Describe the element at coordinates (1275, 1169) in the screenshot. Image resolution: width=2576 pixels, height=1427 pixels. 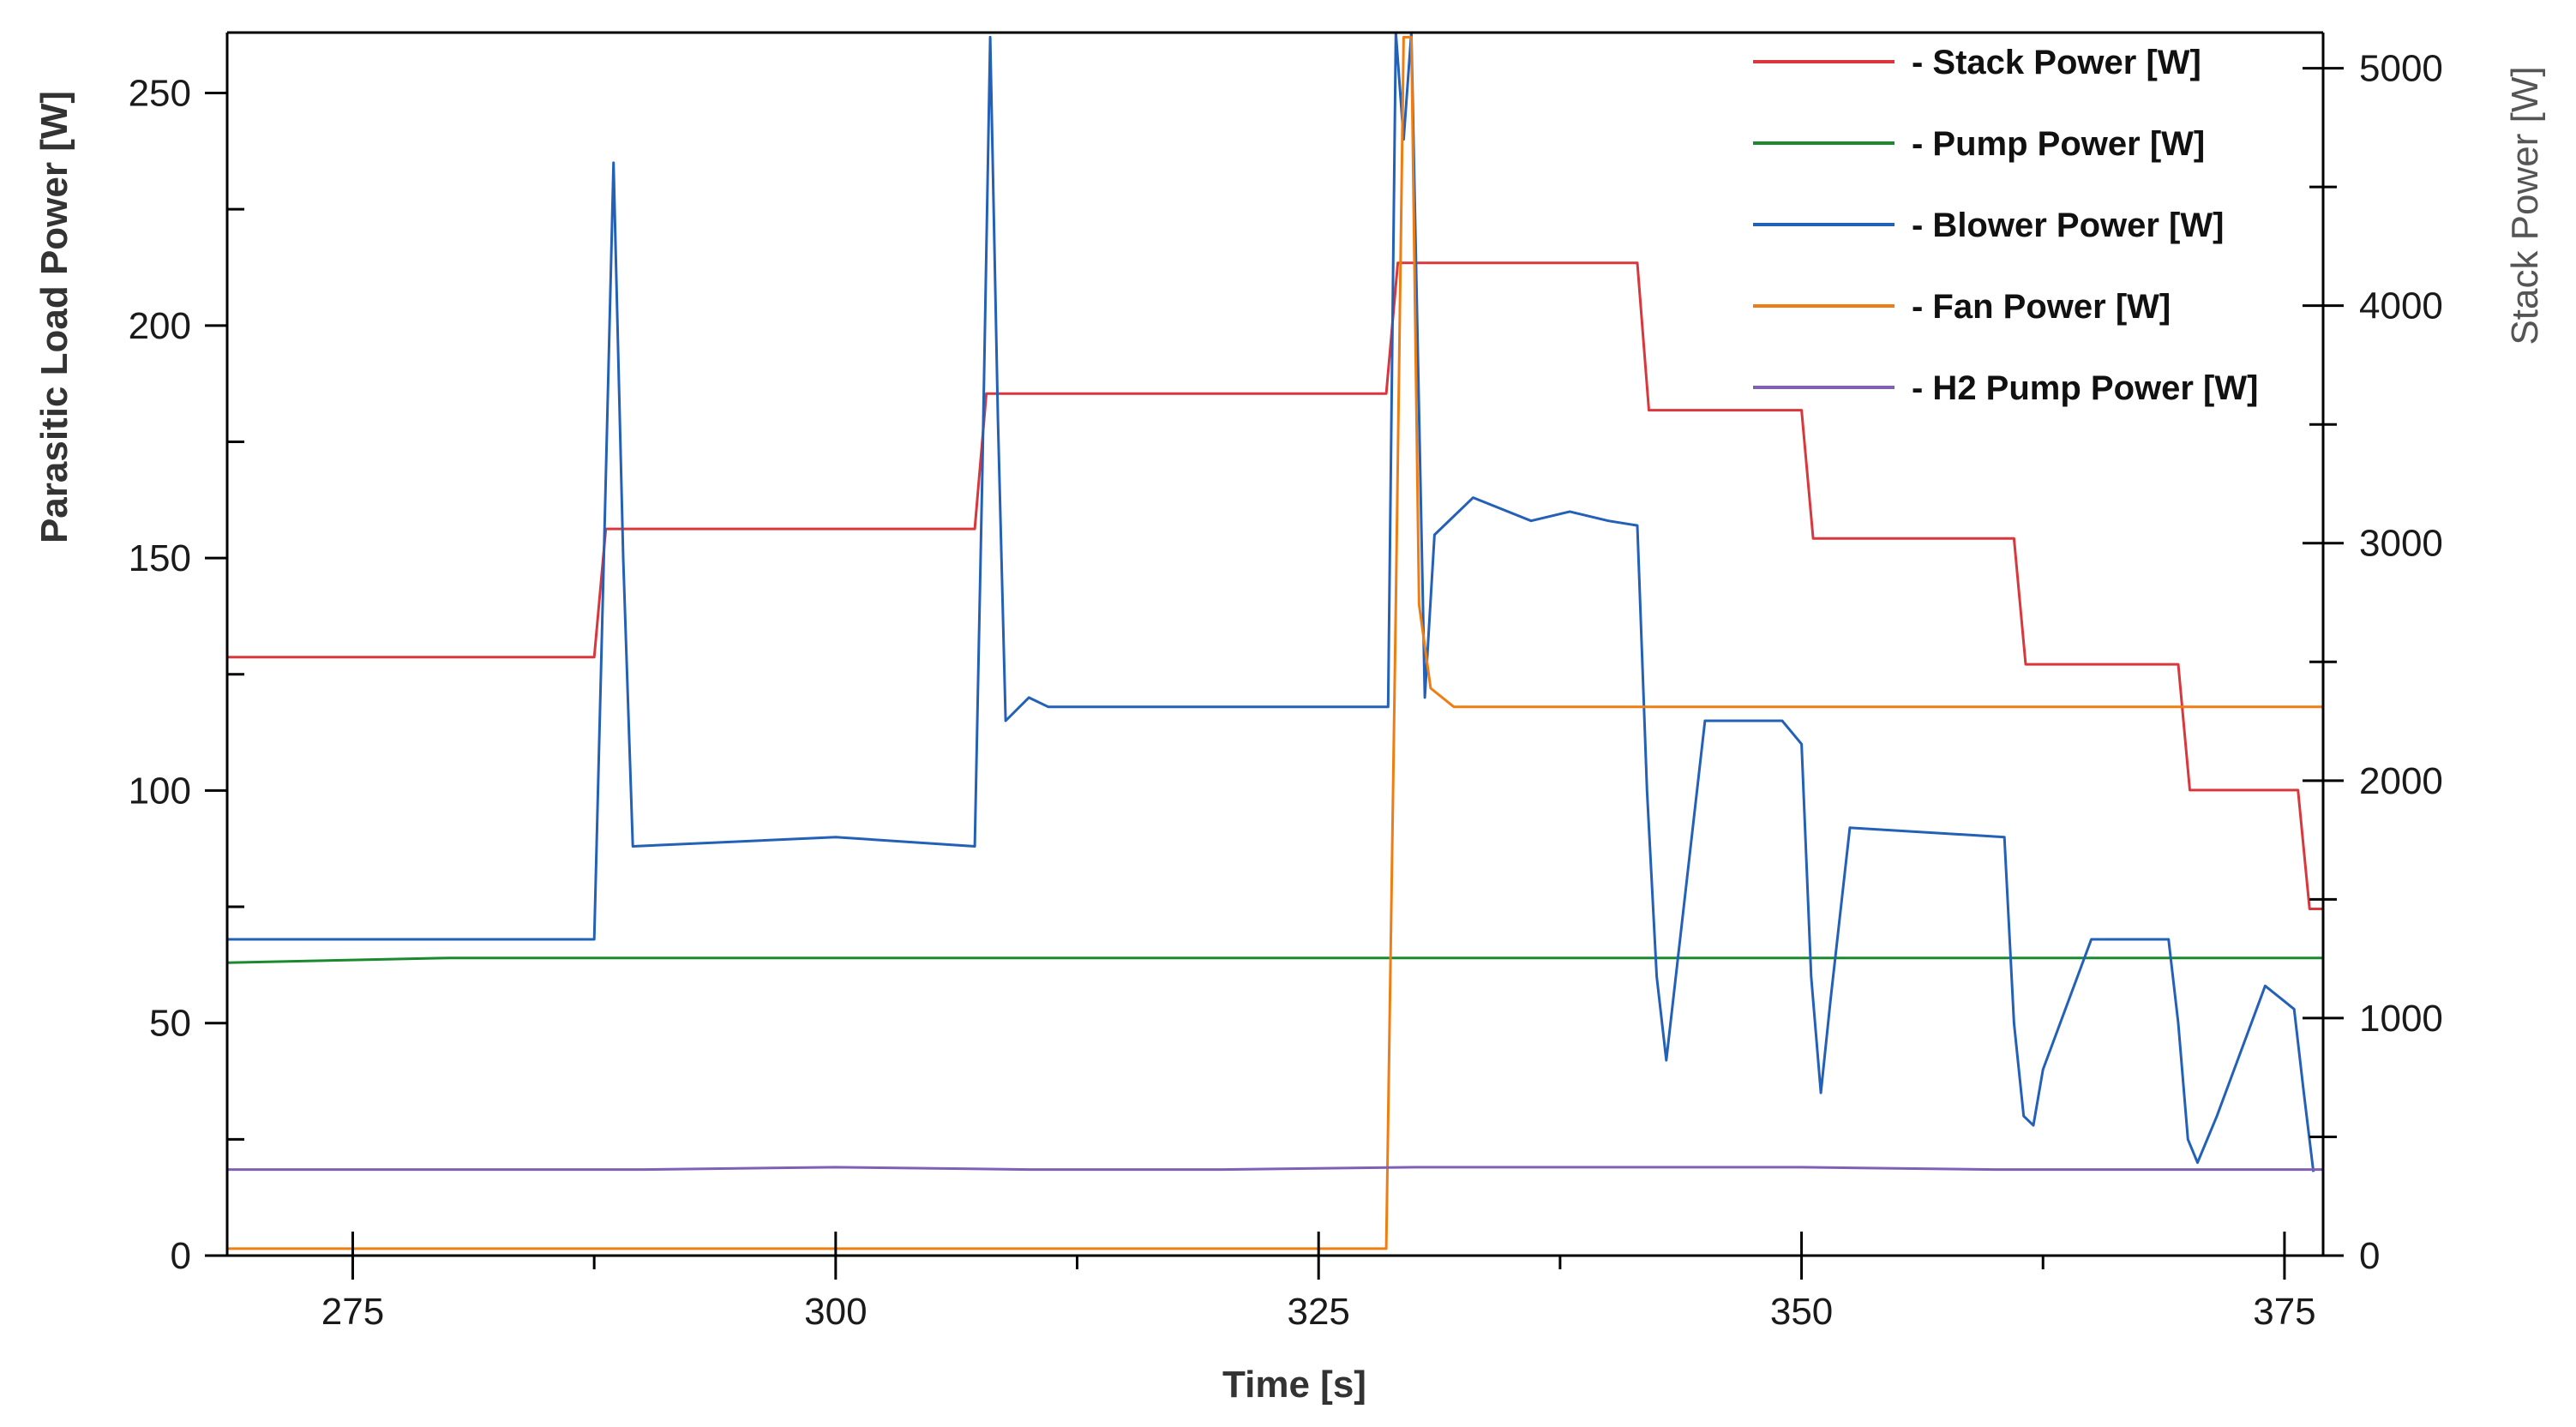
I see `series-line-h2-pump-power` at that location.